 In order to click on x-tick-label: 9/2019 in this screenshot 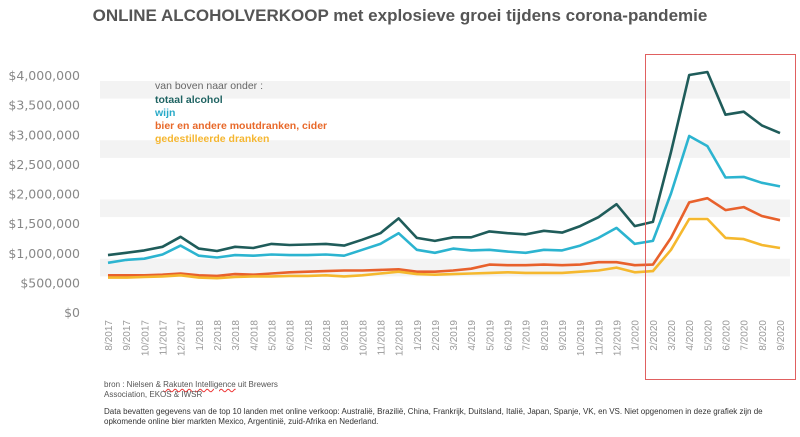, I will do `click(563, 335)`.